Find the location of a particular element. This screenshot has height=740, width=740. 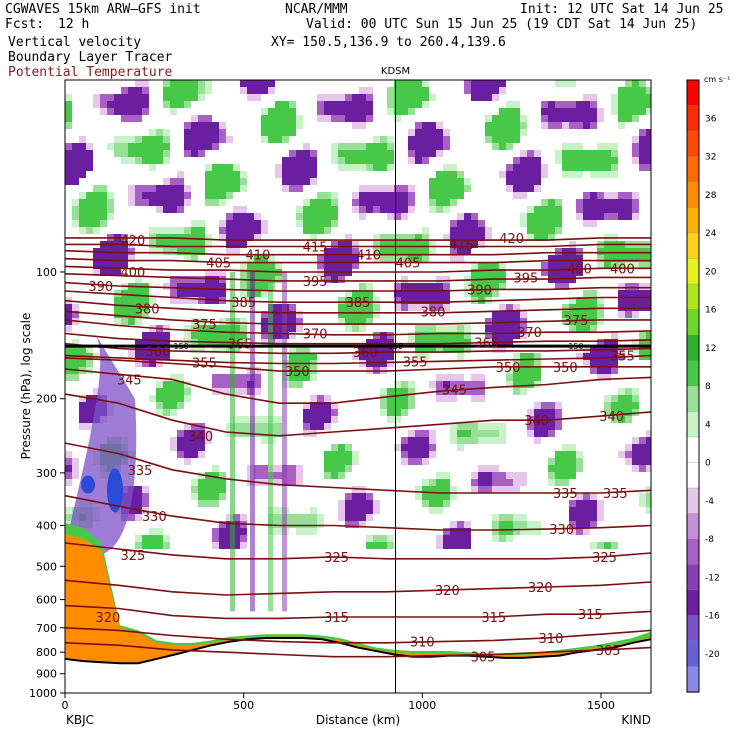

w-cell-2035 is located at coordinates (586, 160).